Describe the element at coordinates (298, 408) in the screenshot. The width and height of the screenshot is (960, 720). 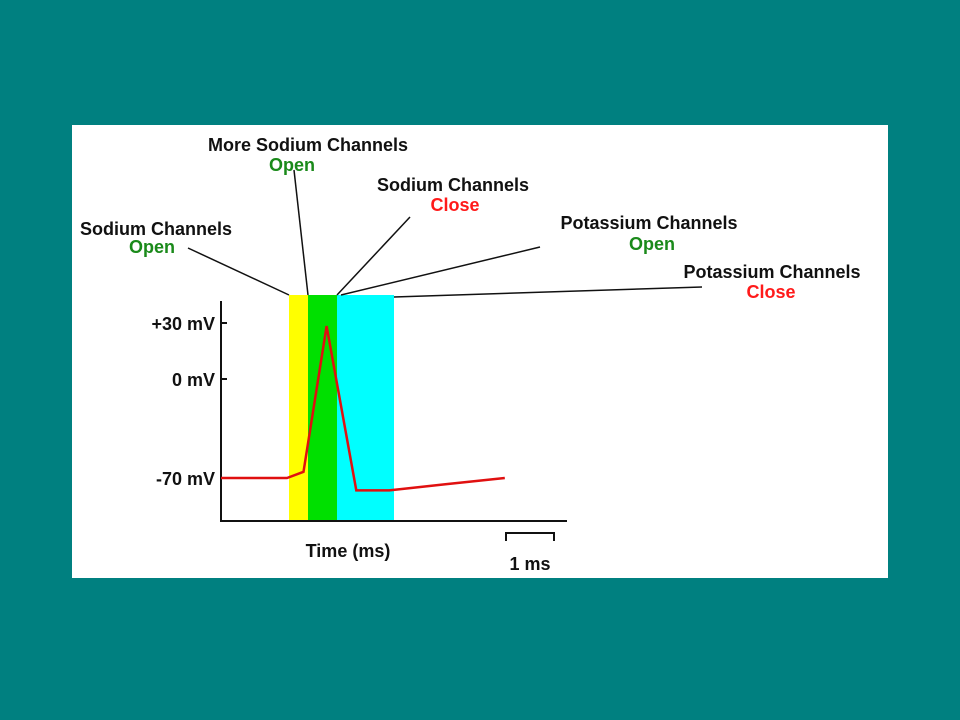
I see `band-sodium-open` at that location.